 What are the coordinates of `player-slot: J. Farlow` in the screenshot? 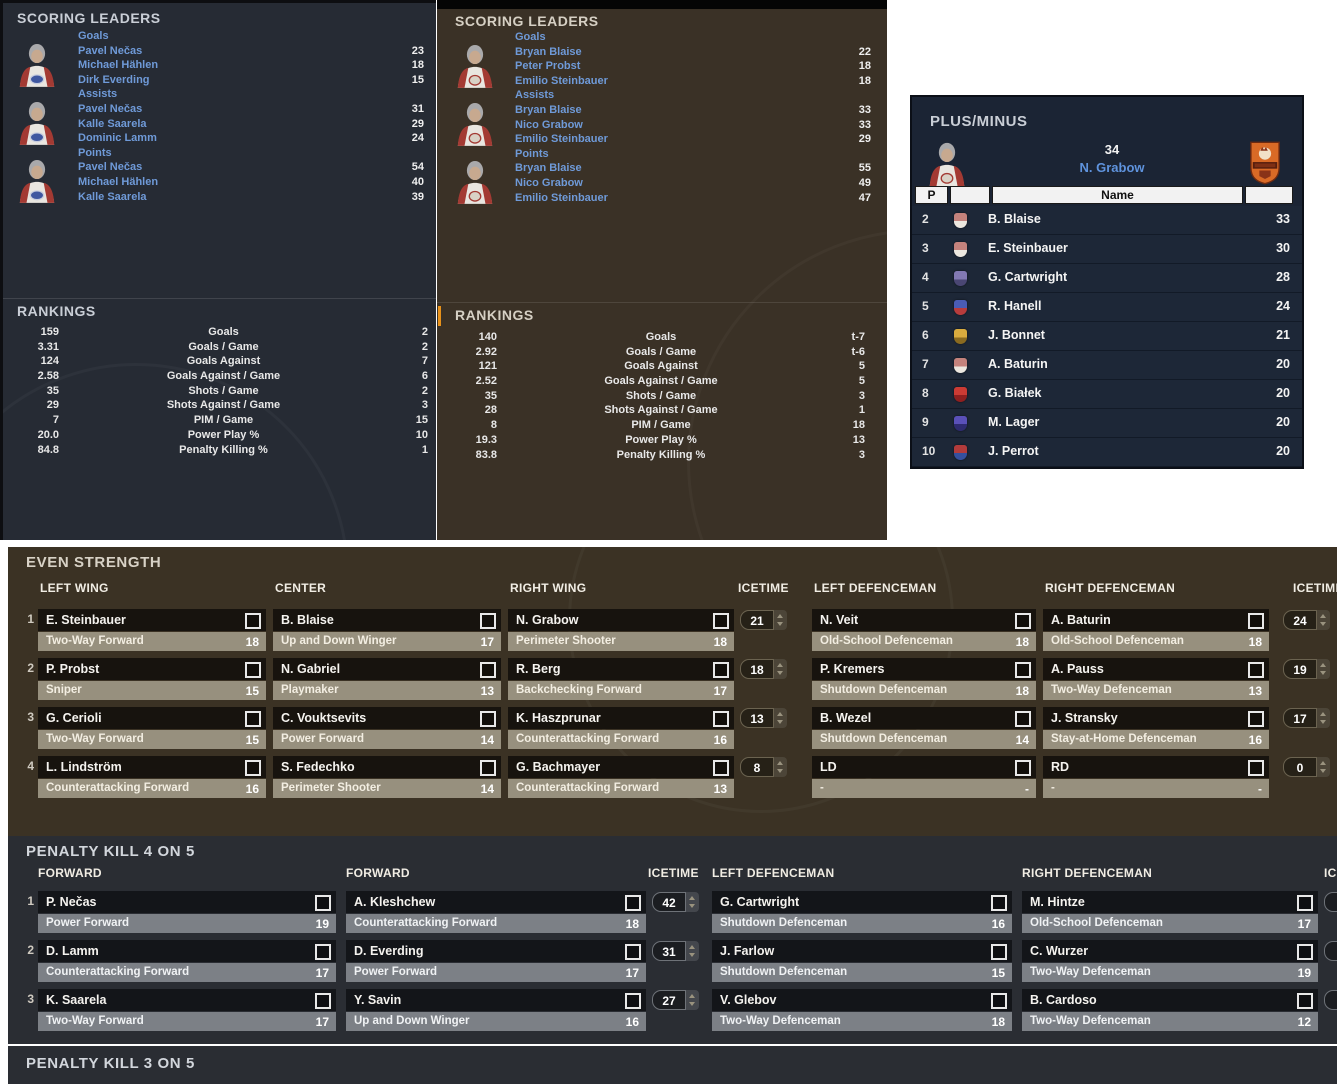 It's located at (862, 951).